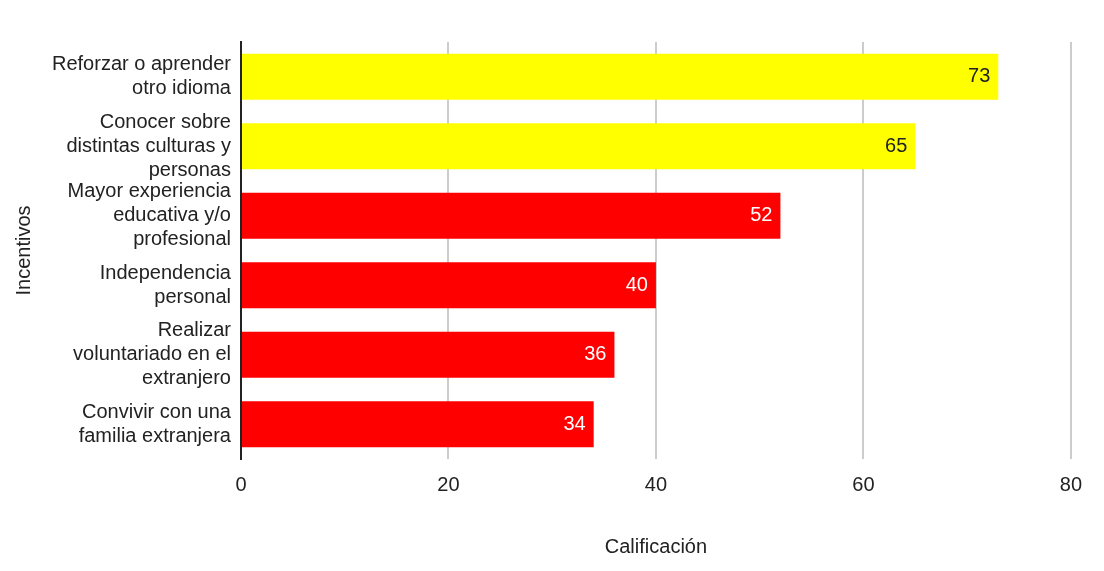 This screenshot has width=1104, height=571. Describe the element at coordinates (761, 214) in the screenshot. I see `data-label: 52` at that location.